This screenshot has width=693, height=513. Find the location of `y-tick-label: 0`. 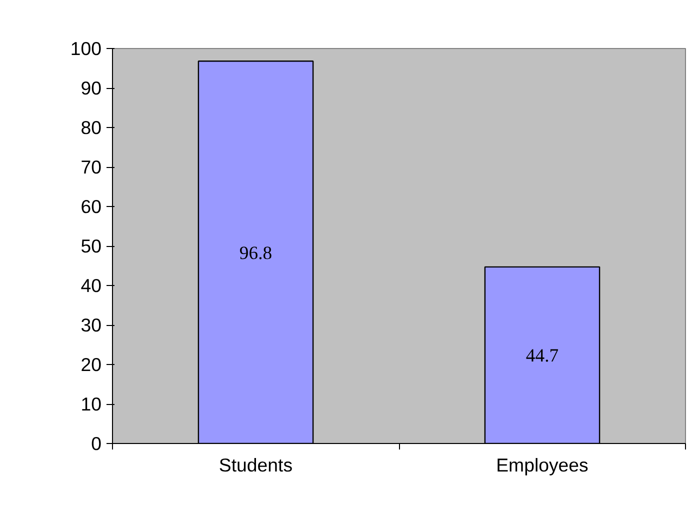

y-tick-label: 0 is located at coordinates (96, 443).